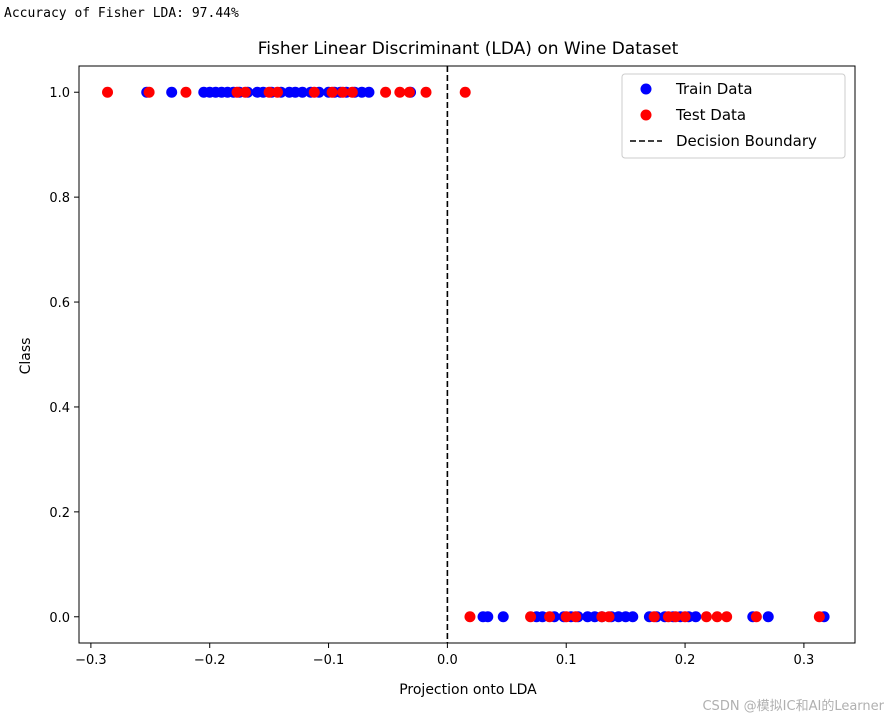 This screenshot has width=890, height=720. I want to click on accuracy-output-text: Accuracy of Fisher LDA: 97.44%, so click(121, 13).